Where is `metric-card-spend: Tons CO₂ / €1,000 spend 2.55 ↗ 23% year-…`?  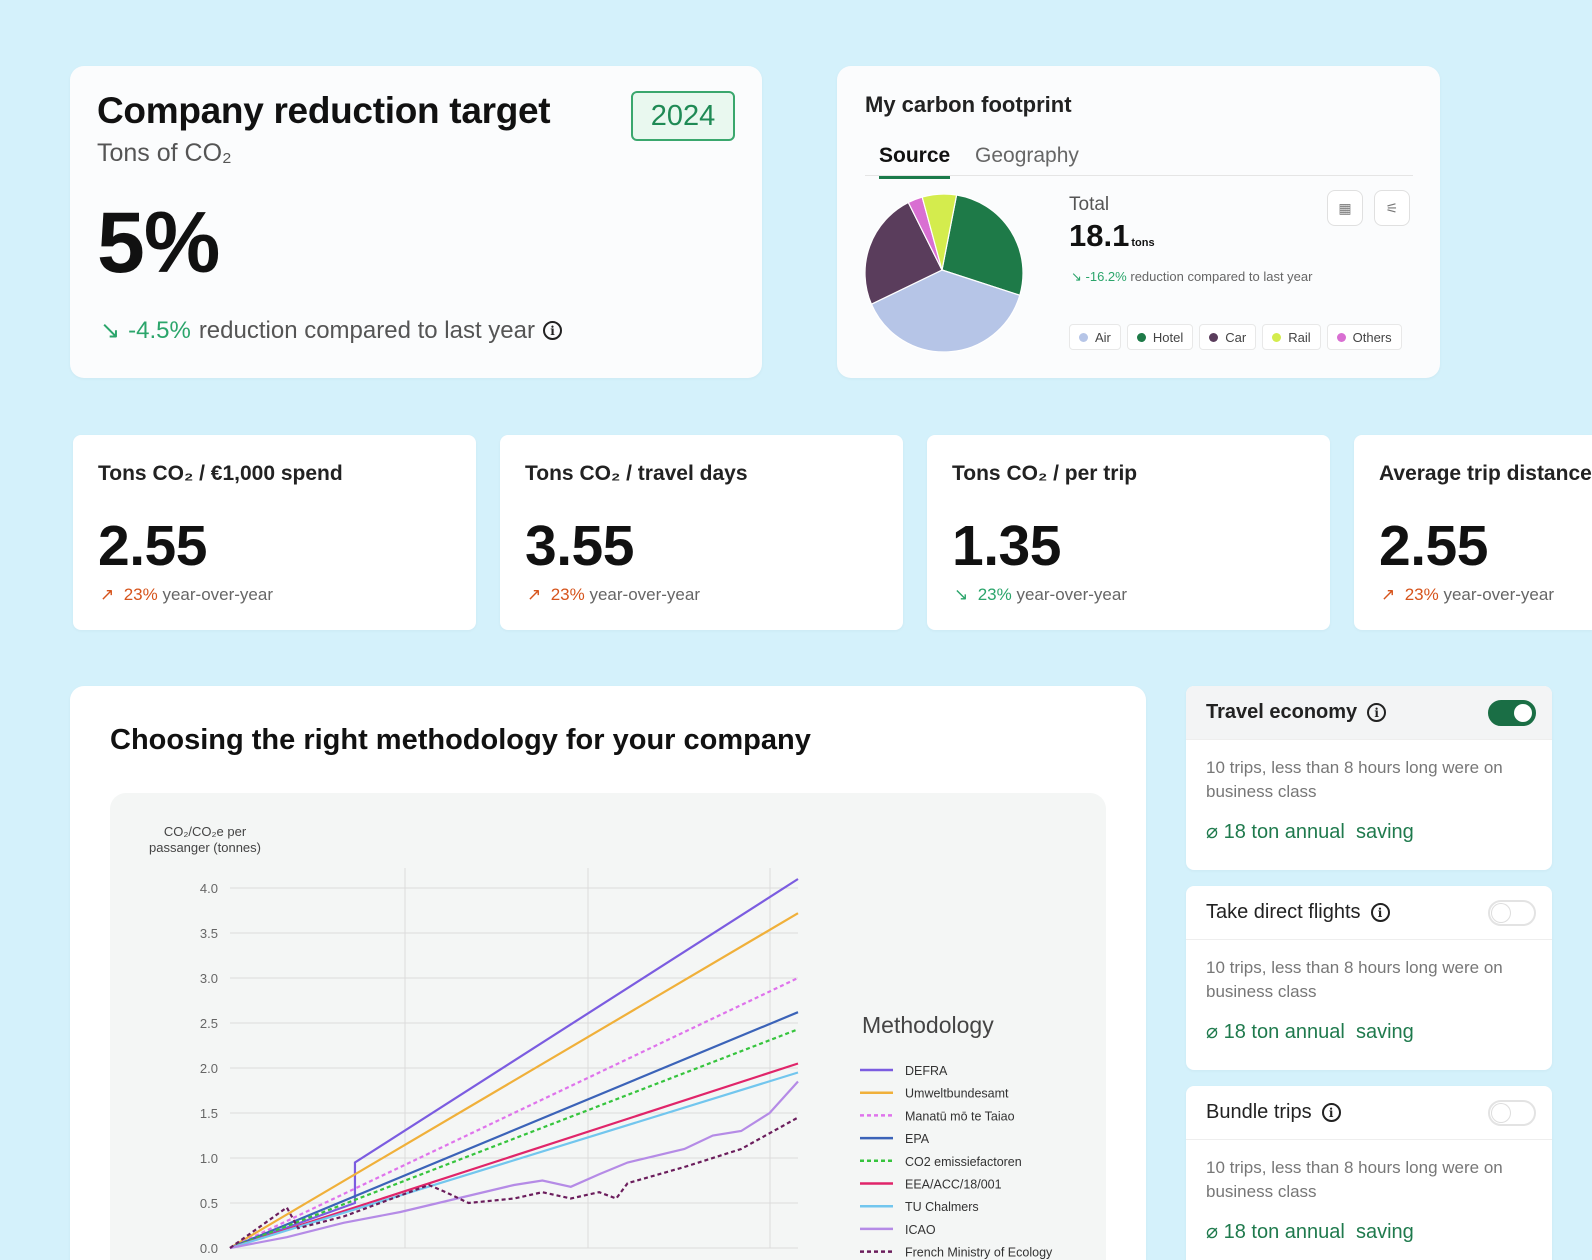
metric-card-spend: Tons CO₂ / €1,000 spend 2.55 ↗ 23% year-… is located at coordinates (274, 532).